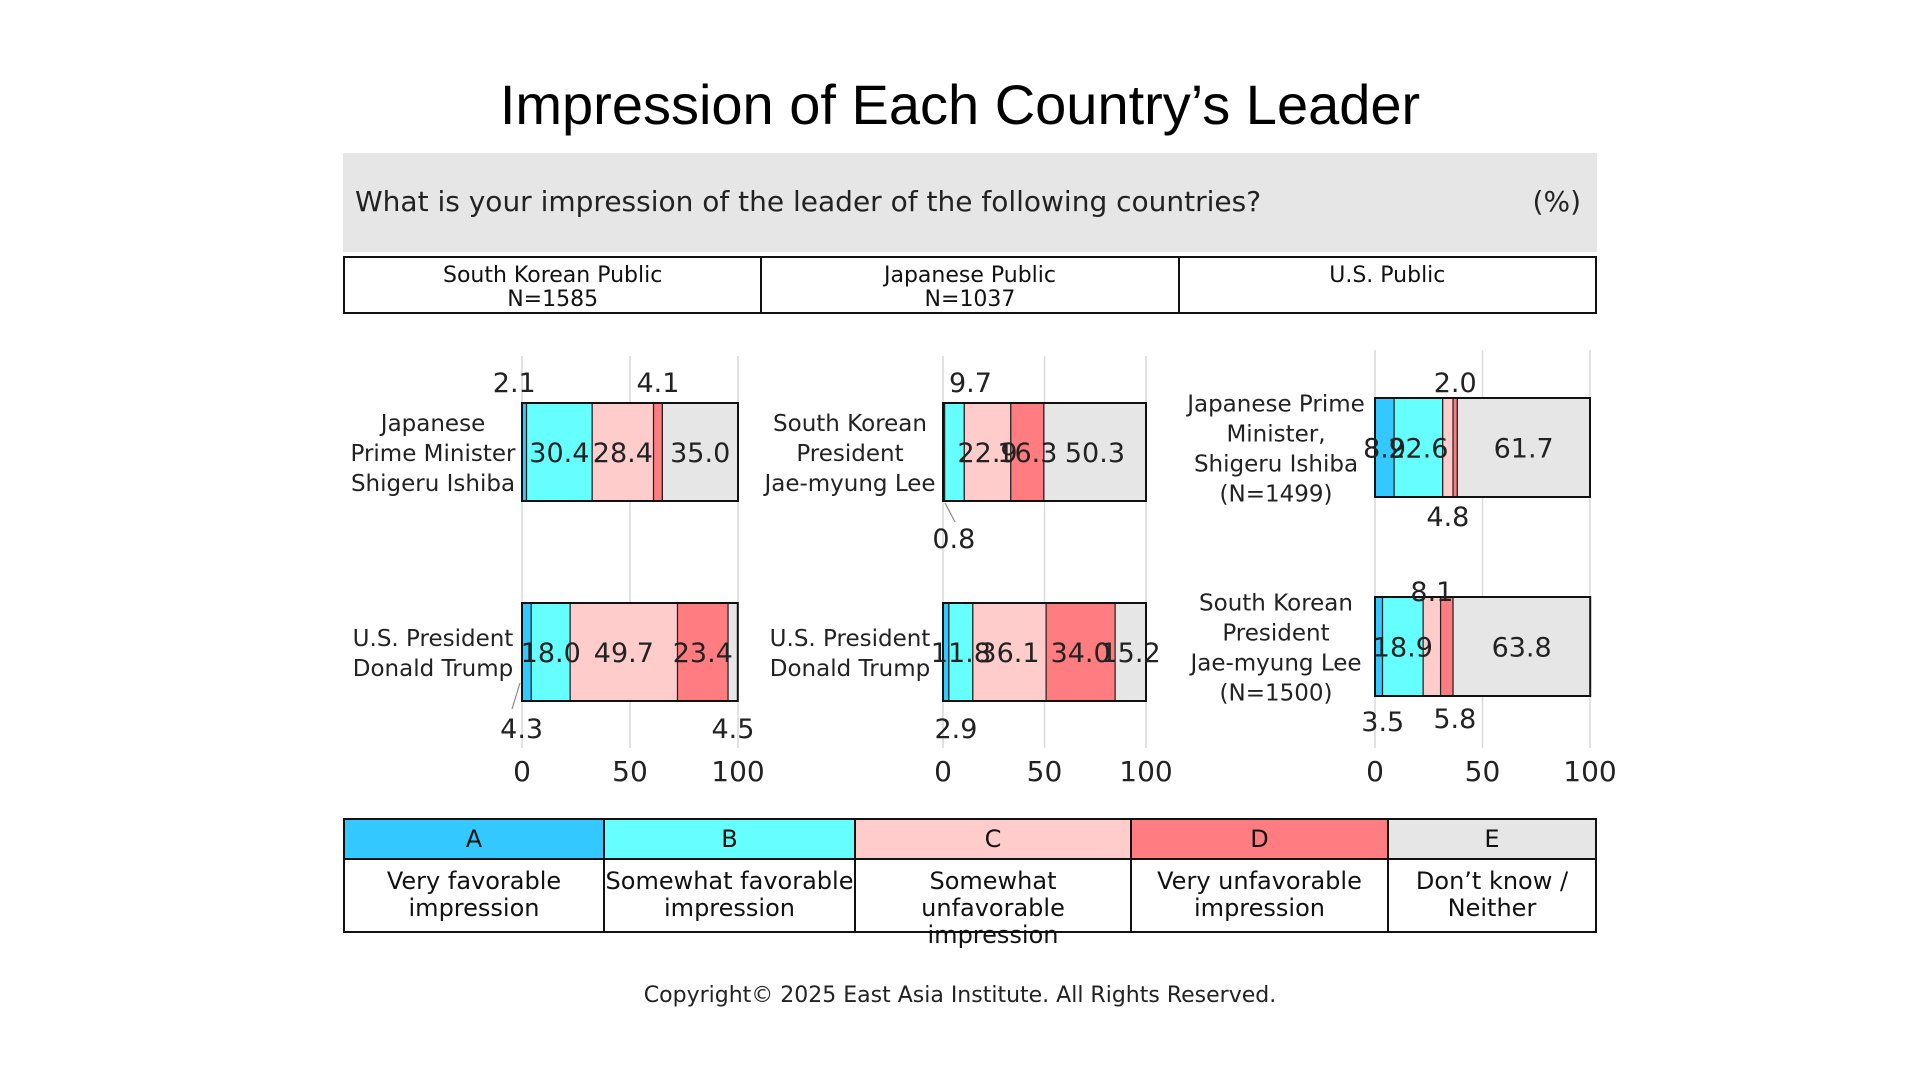  I want to click on data-label: 30.4, so click(559, 453).